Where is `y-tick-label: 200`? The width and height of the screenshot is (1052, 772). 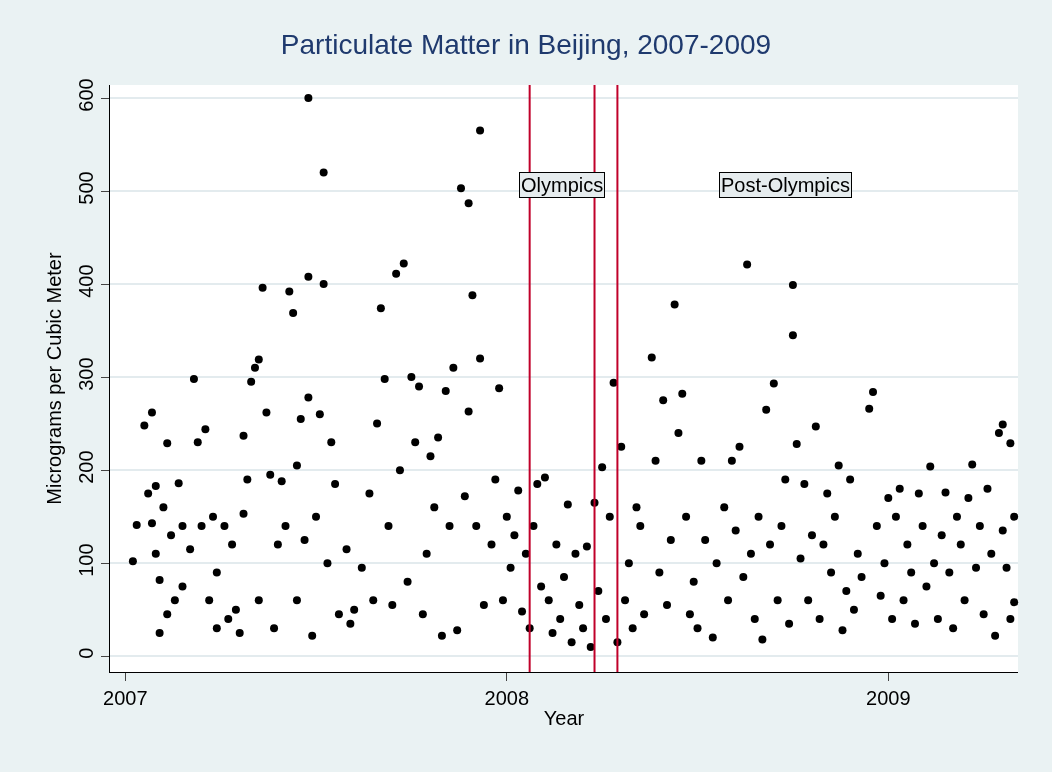
y-tick-label: 200 is located at coordinates (86, 467).